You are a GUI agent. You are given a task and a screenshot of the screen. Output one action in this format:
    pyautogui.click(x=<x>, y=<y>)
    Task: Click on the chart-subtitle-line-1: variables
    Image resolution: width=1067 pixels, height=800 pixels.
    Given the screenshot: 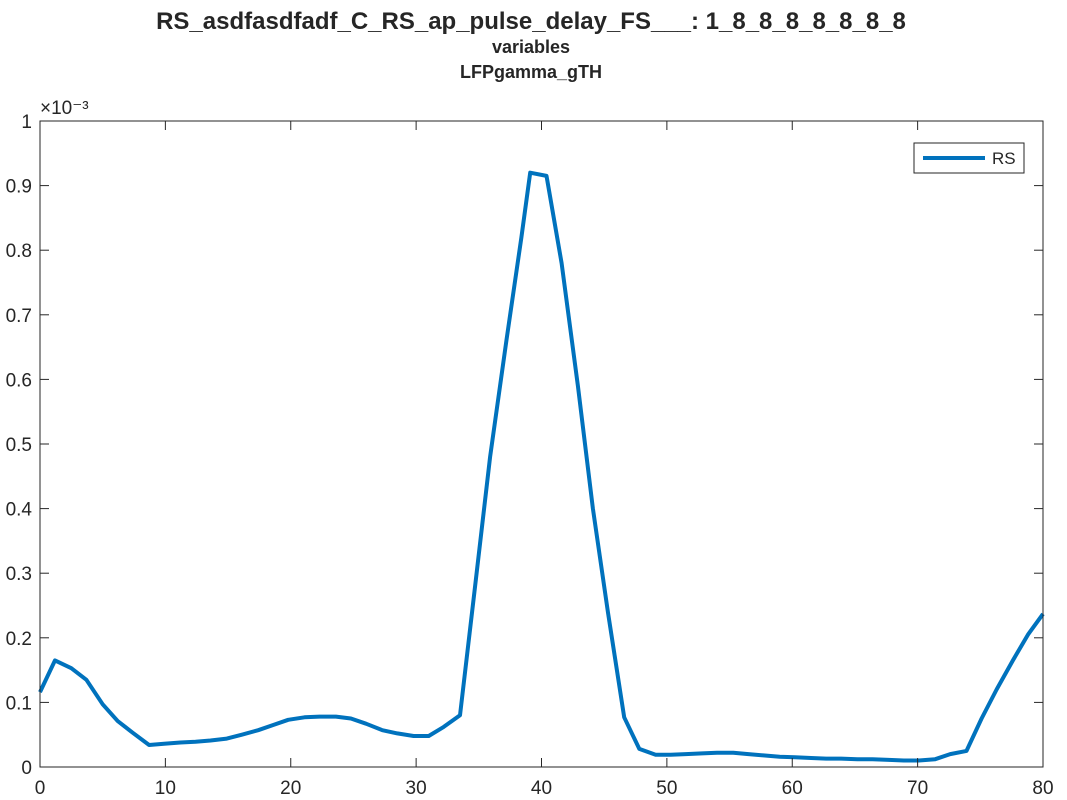 What is the action you would take?
    pyautogui.click(x=531, y=47)
    